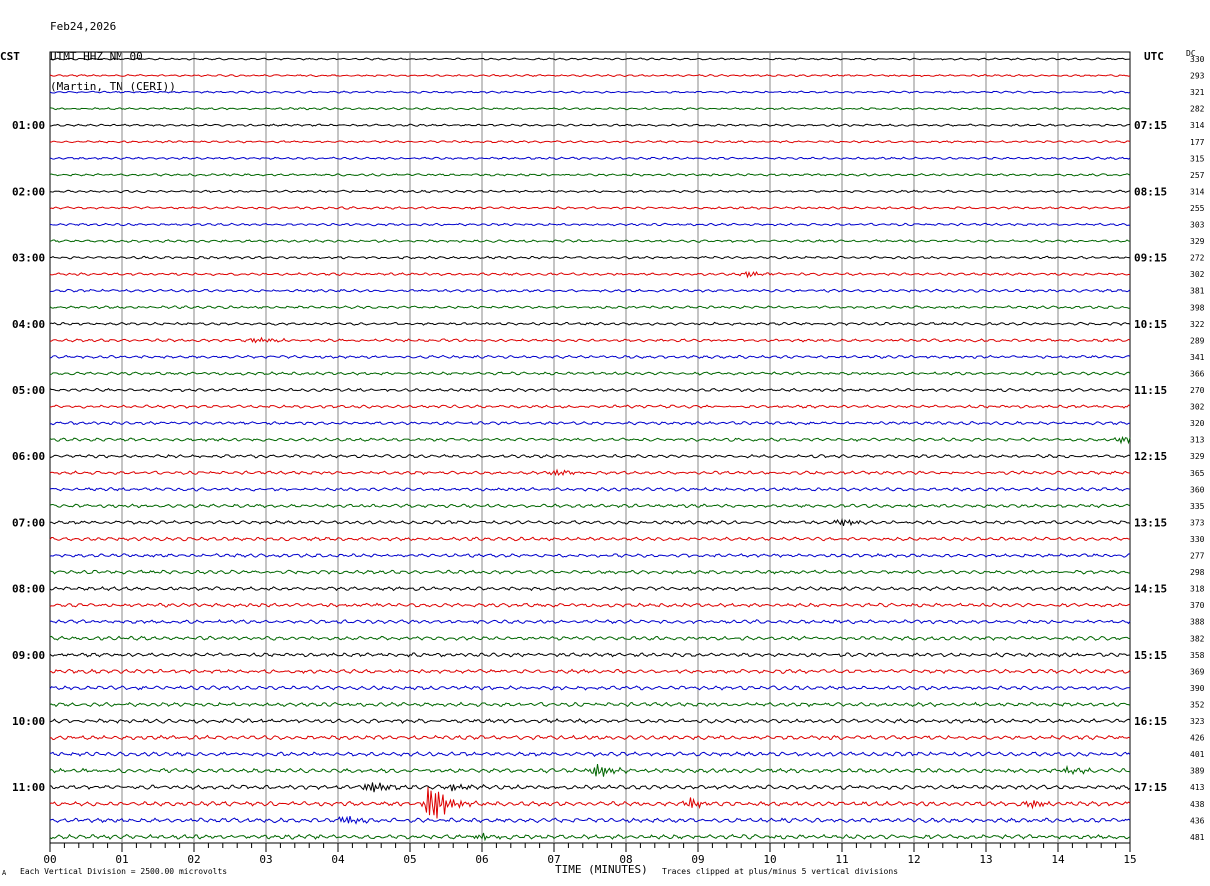 The height and width of the screenshot is (886, 1210). Describe the element at coordinates (409, 859) in the screenshot. I see `x-tick-label: 05` at that location.